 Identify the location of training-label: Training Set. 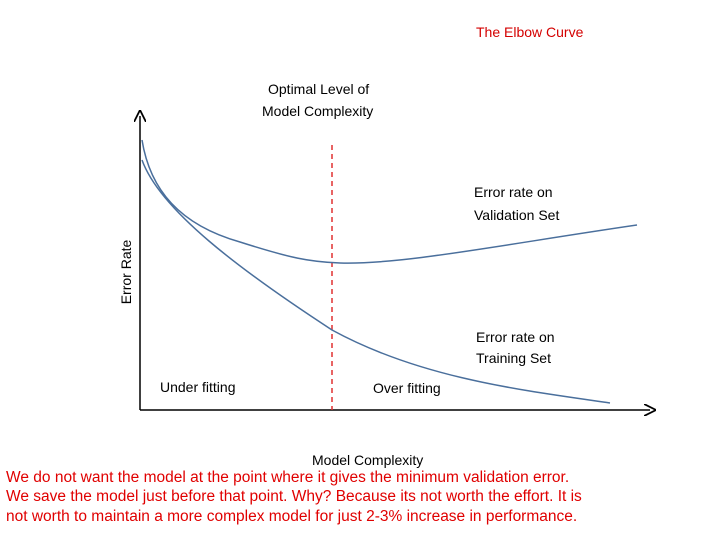
(513, 358).